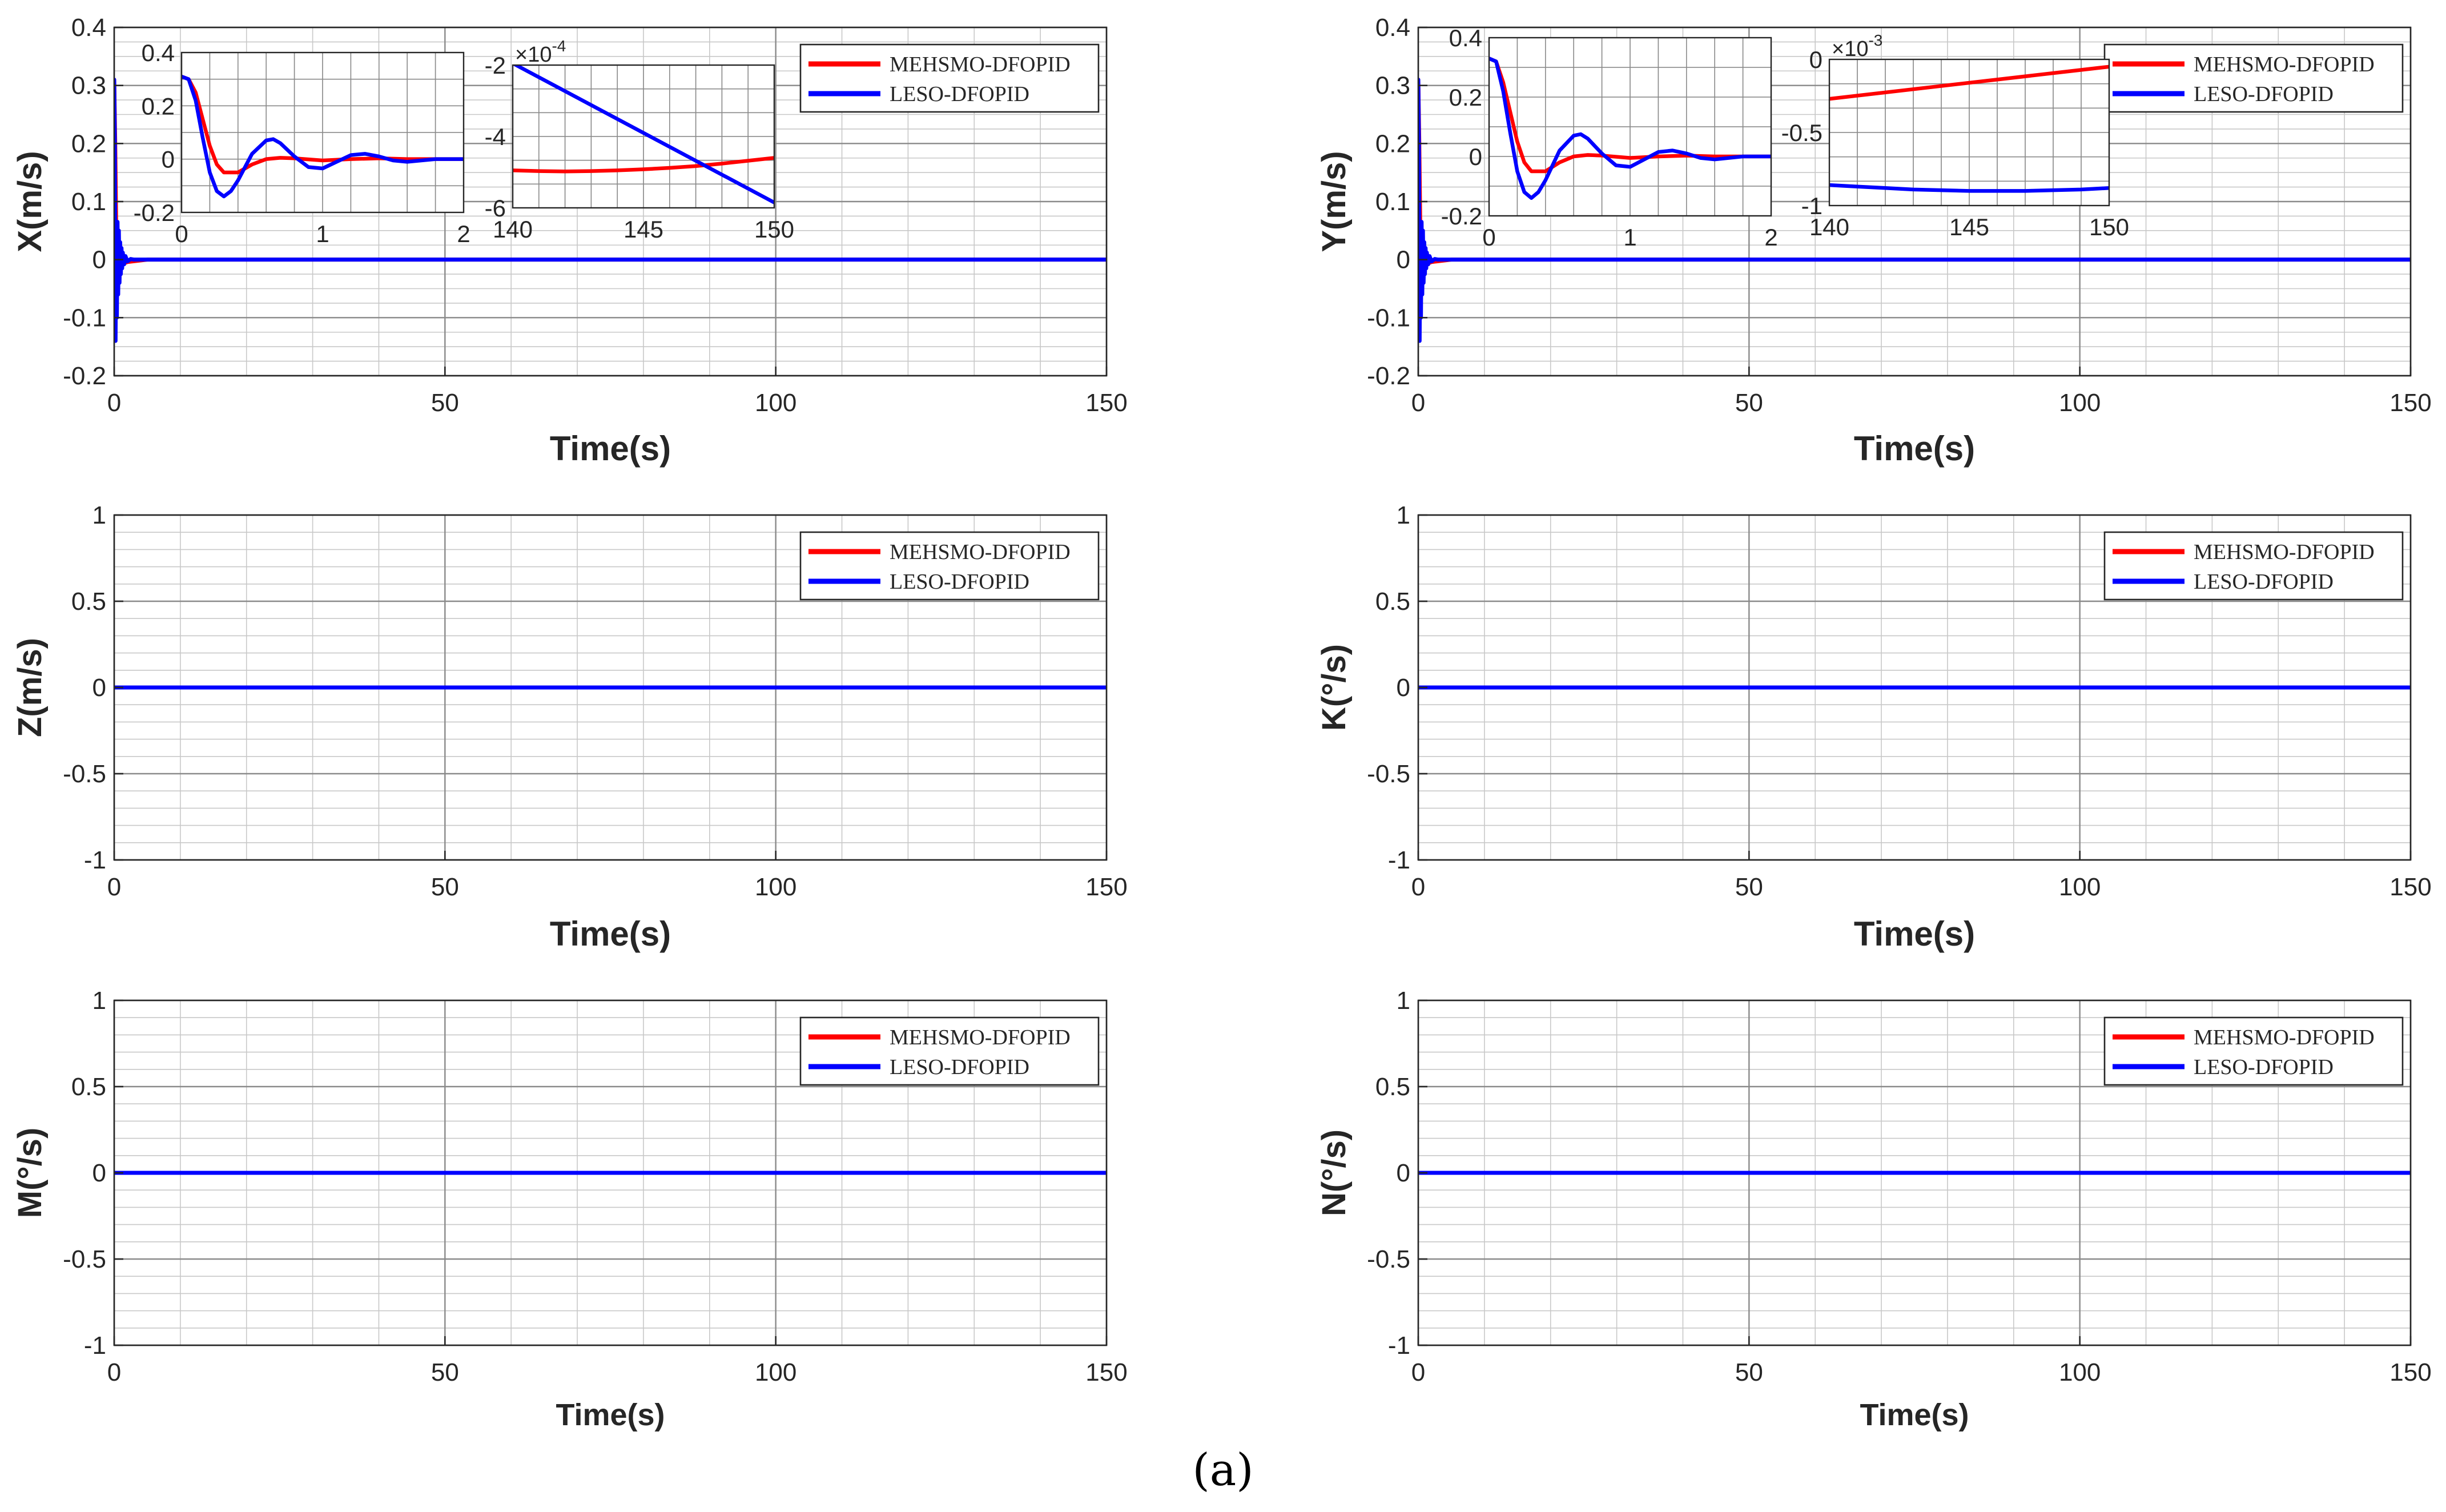 The image size is (2446, 1512). What do you see at coordinates (610, 448) in the screenshot?
I see `chart-x-xlabel: Time(s)` at bounding box center [610, 448].